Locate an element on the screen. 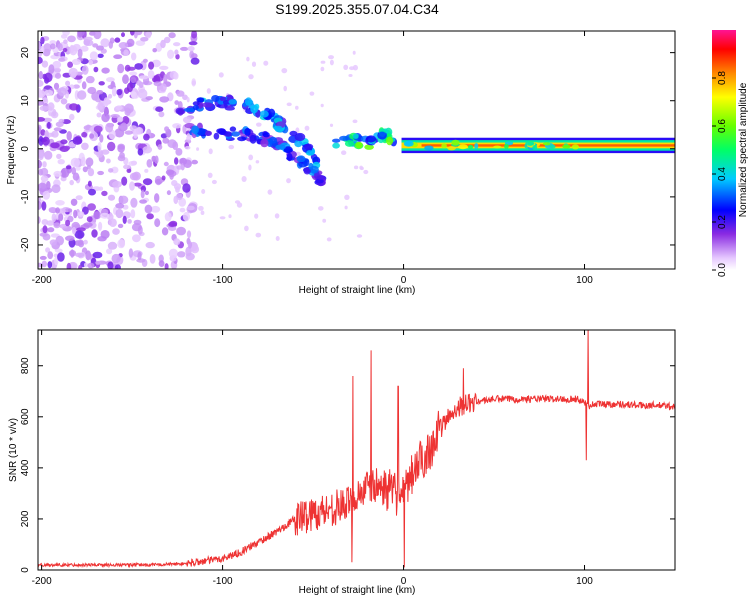  y-tick-label: 800 is located at coordinates (25, 365).